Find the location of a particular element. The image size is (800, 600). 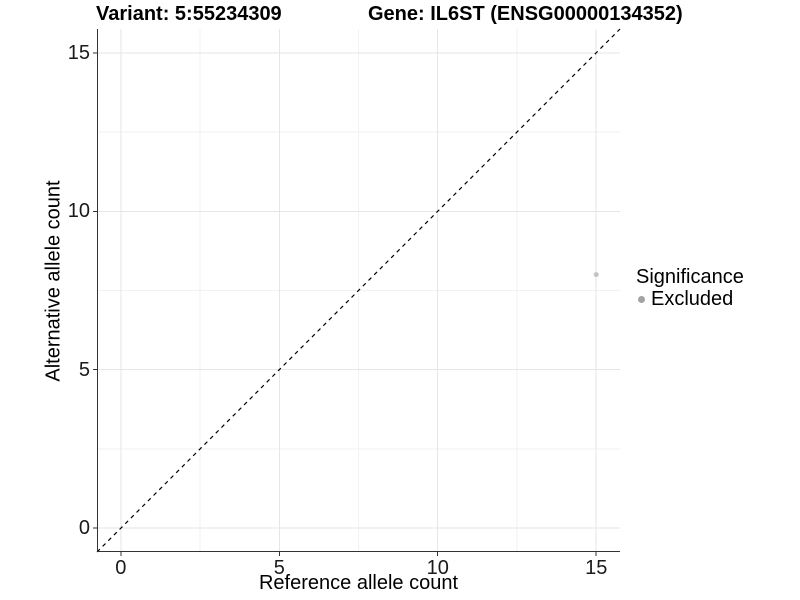

plot-title-variant: Variant: 5:55234309 is located at coordinates (189, 14).